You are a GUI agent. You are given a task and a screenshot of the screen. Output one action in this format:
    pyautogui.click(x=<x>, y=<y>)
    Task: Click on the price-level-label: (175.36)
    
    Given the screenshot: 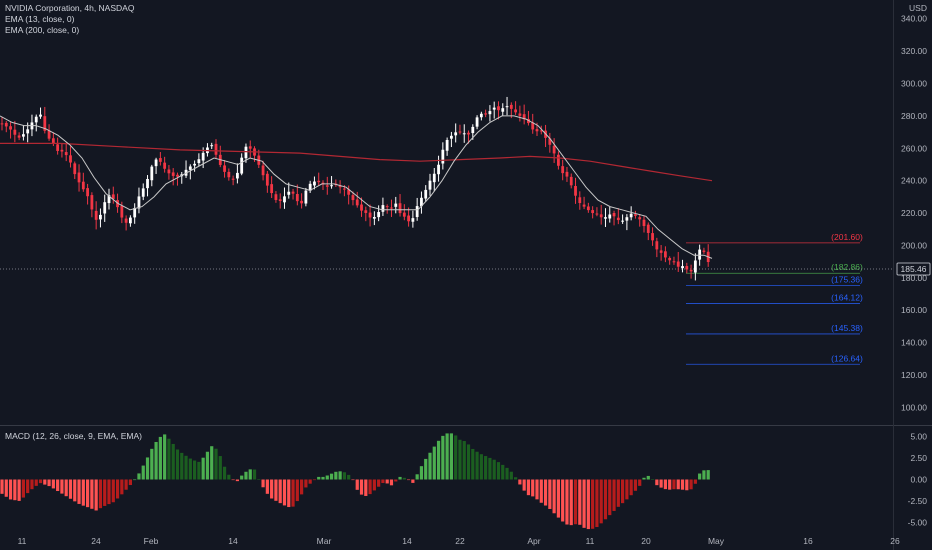 What is the action you would take?
    pyautogui.click(x=847, y=279)
    